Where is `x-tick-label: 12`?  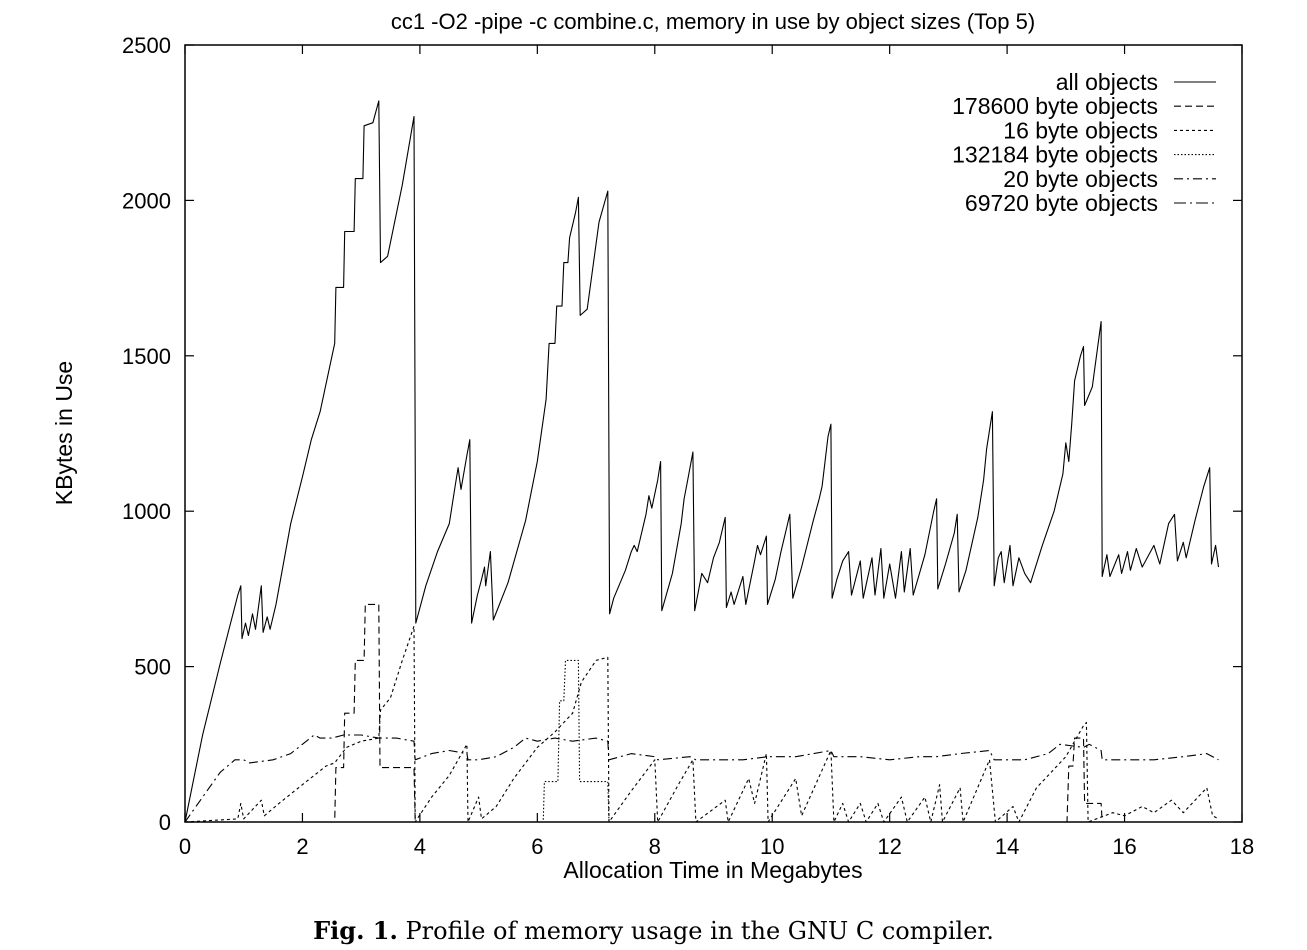 x-tick-label: 12 is located at coordinates (889, 846).